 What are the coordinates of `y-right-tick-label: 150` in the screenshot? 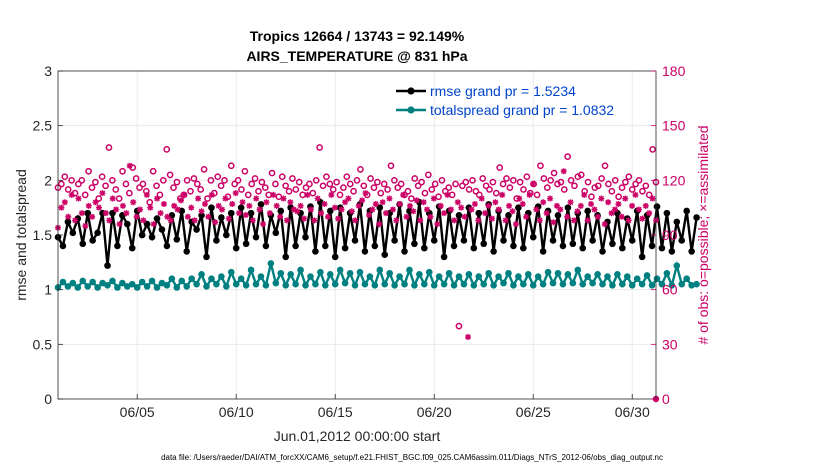 It's located at (674, 126).